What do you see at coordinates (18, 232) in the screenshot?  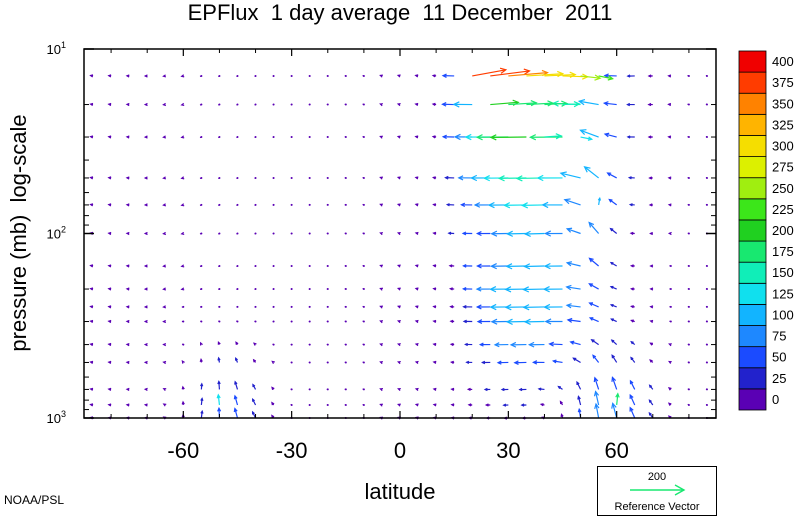 I see `y-axis-label: pressure (mb) log-scale` at bounding box center [18, 232].